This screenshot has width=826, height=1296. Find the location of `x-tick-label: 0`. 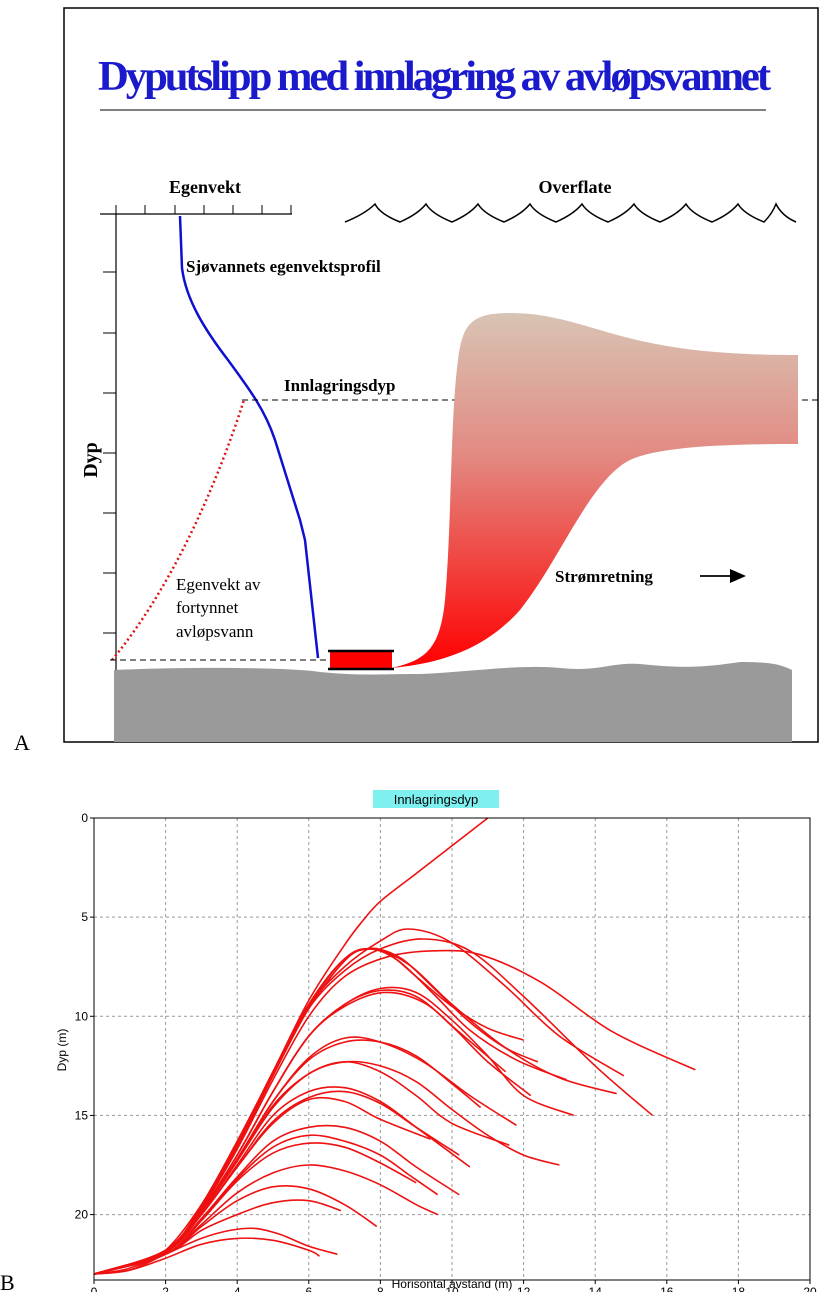

x-tick-label: 0 is located at coordinates (94, 1288).